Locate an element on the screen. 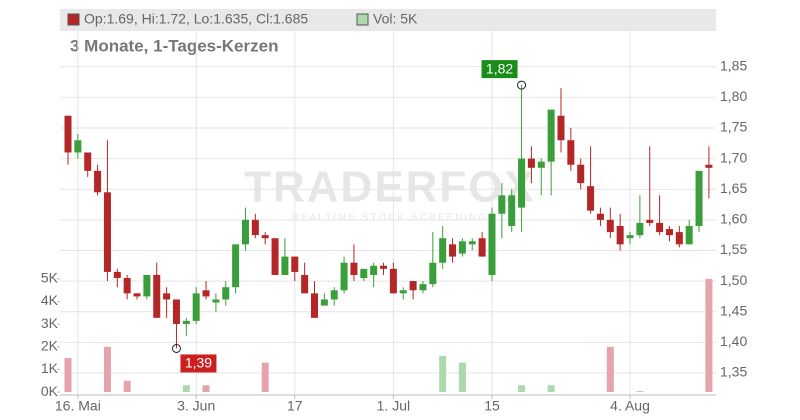 The height and width of the screenshot is (420, 800). x-tick-label: 17 is located at coordinates (295, 406).